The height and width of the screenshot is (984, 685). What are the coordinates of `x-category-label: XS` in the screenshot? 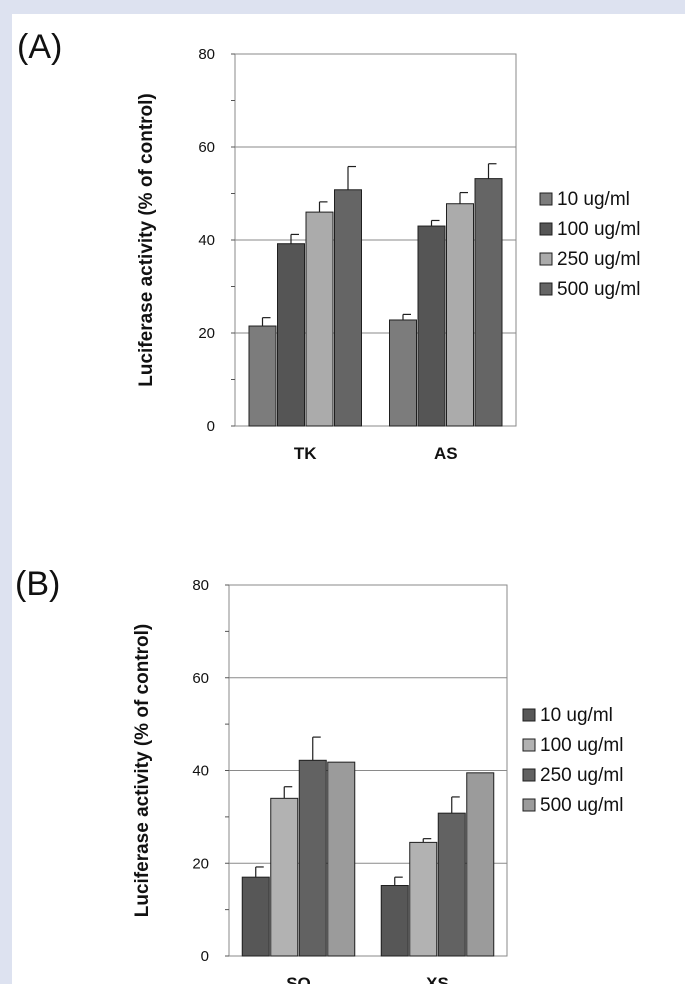 It's located at (437, 979).